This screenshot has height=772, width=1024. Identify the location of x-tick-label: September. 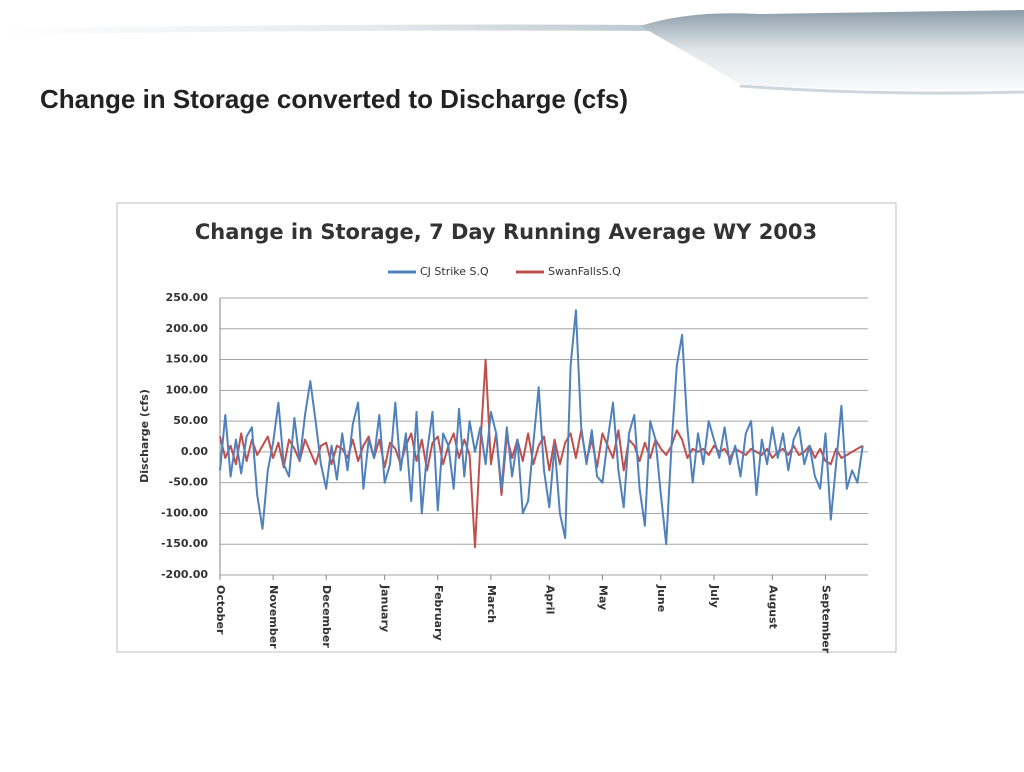
(826, 619).